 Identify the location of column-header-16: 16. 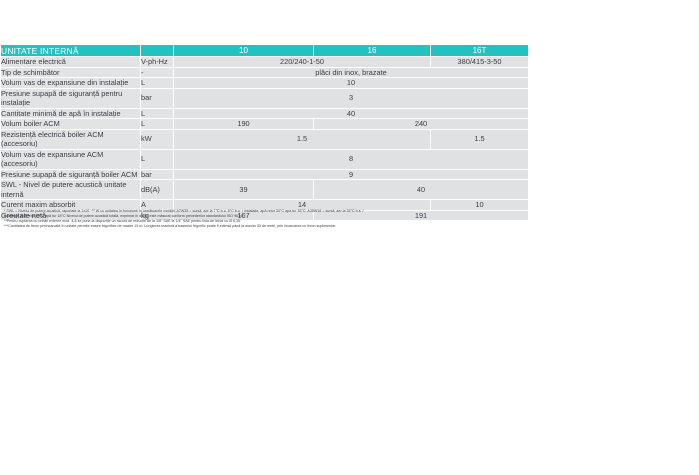
(372, 50).